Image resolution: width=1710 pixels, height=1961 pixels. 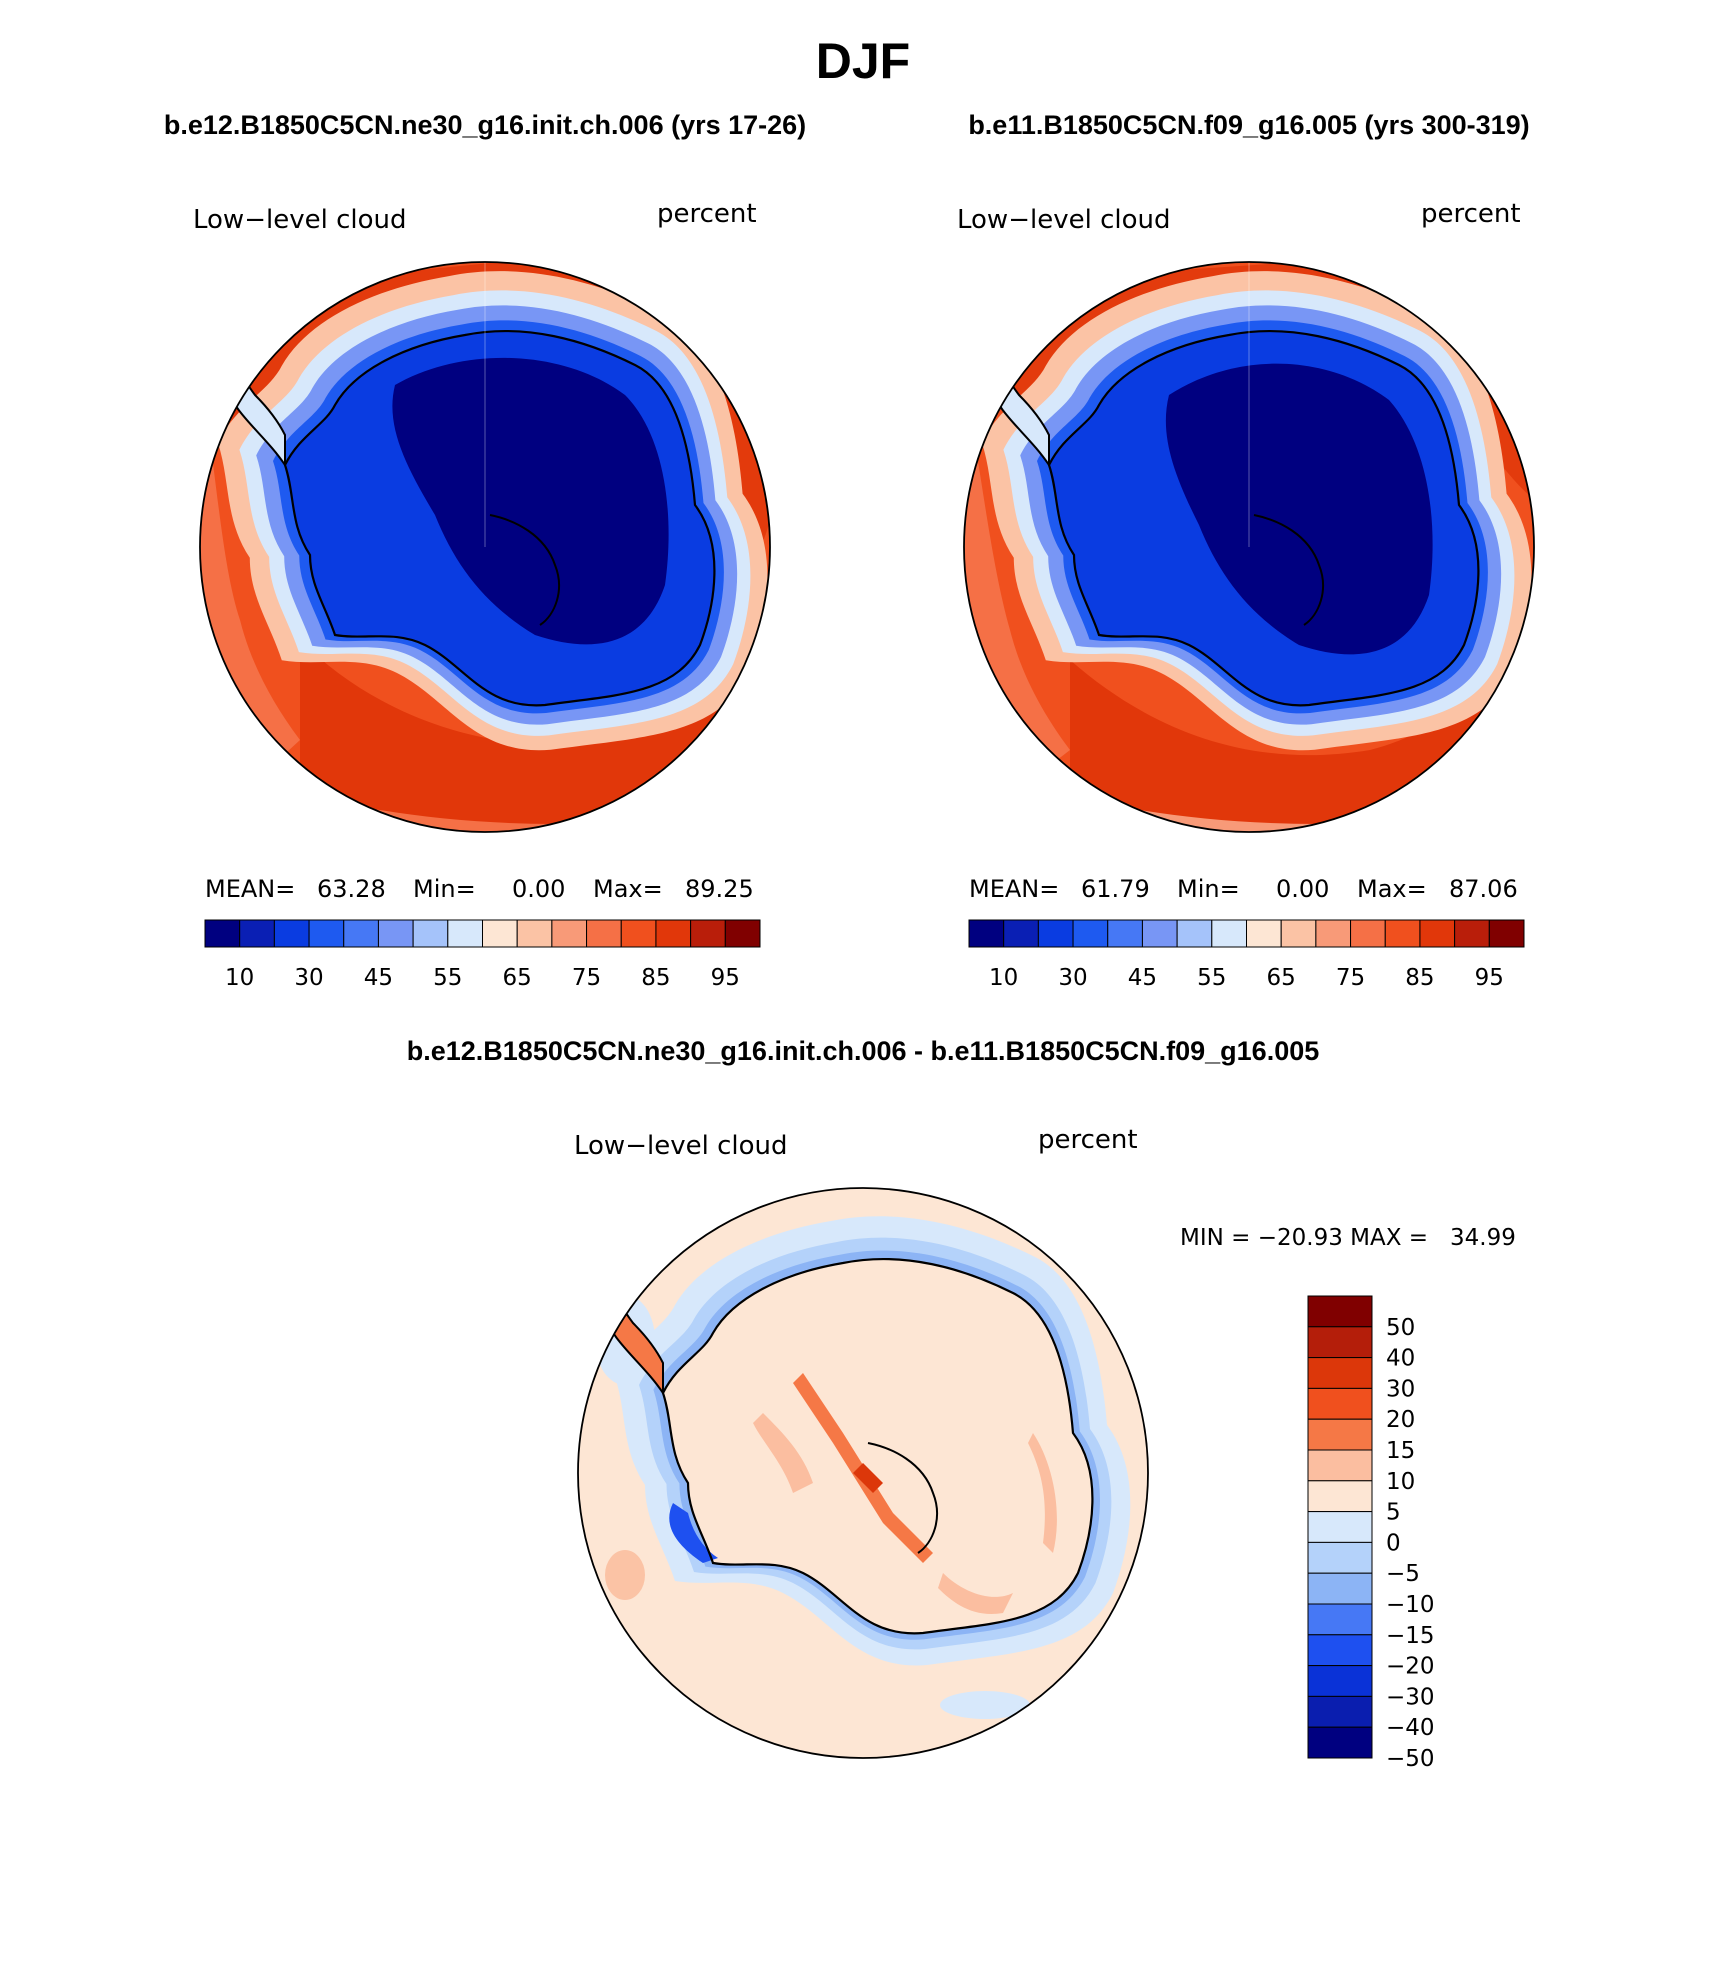 What do you see at coordinates (444, 889) in the screenshot?
I see `panel1-min-label: Min=` at bounding box center [444, 889].